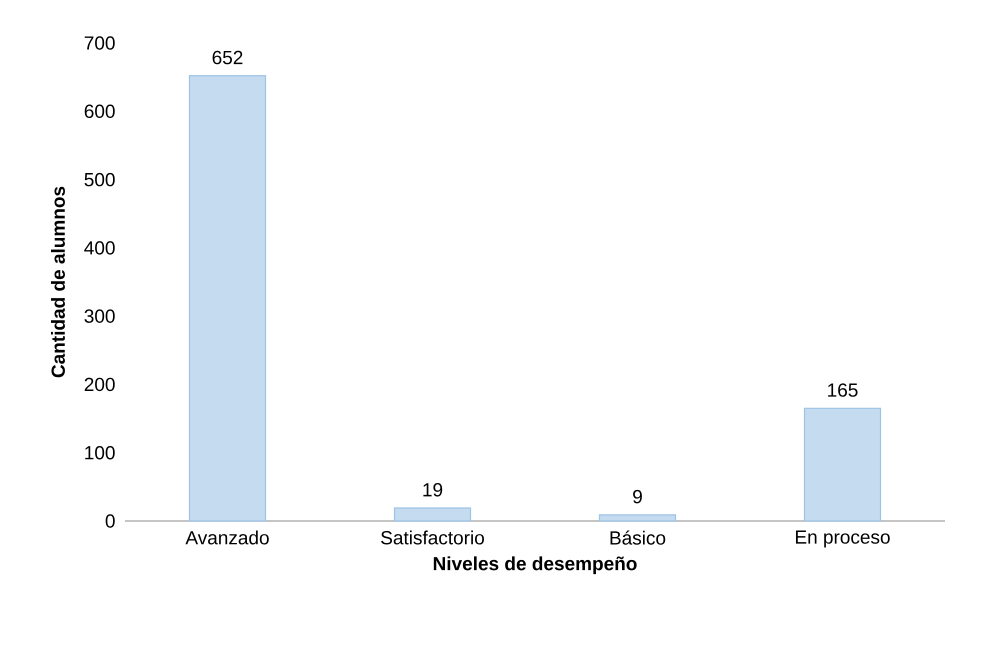 The width and height of the screenshot is (990, 645). What do you see at coordinates (227, 57) in the screenshot?
I see `data-label: 652` at bounding box center [227, 57].